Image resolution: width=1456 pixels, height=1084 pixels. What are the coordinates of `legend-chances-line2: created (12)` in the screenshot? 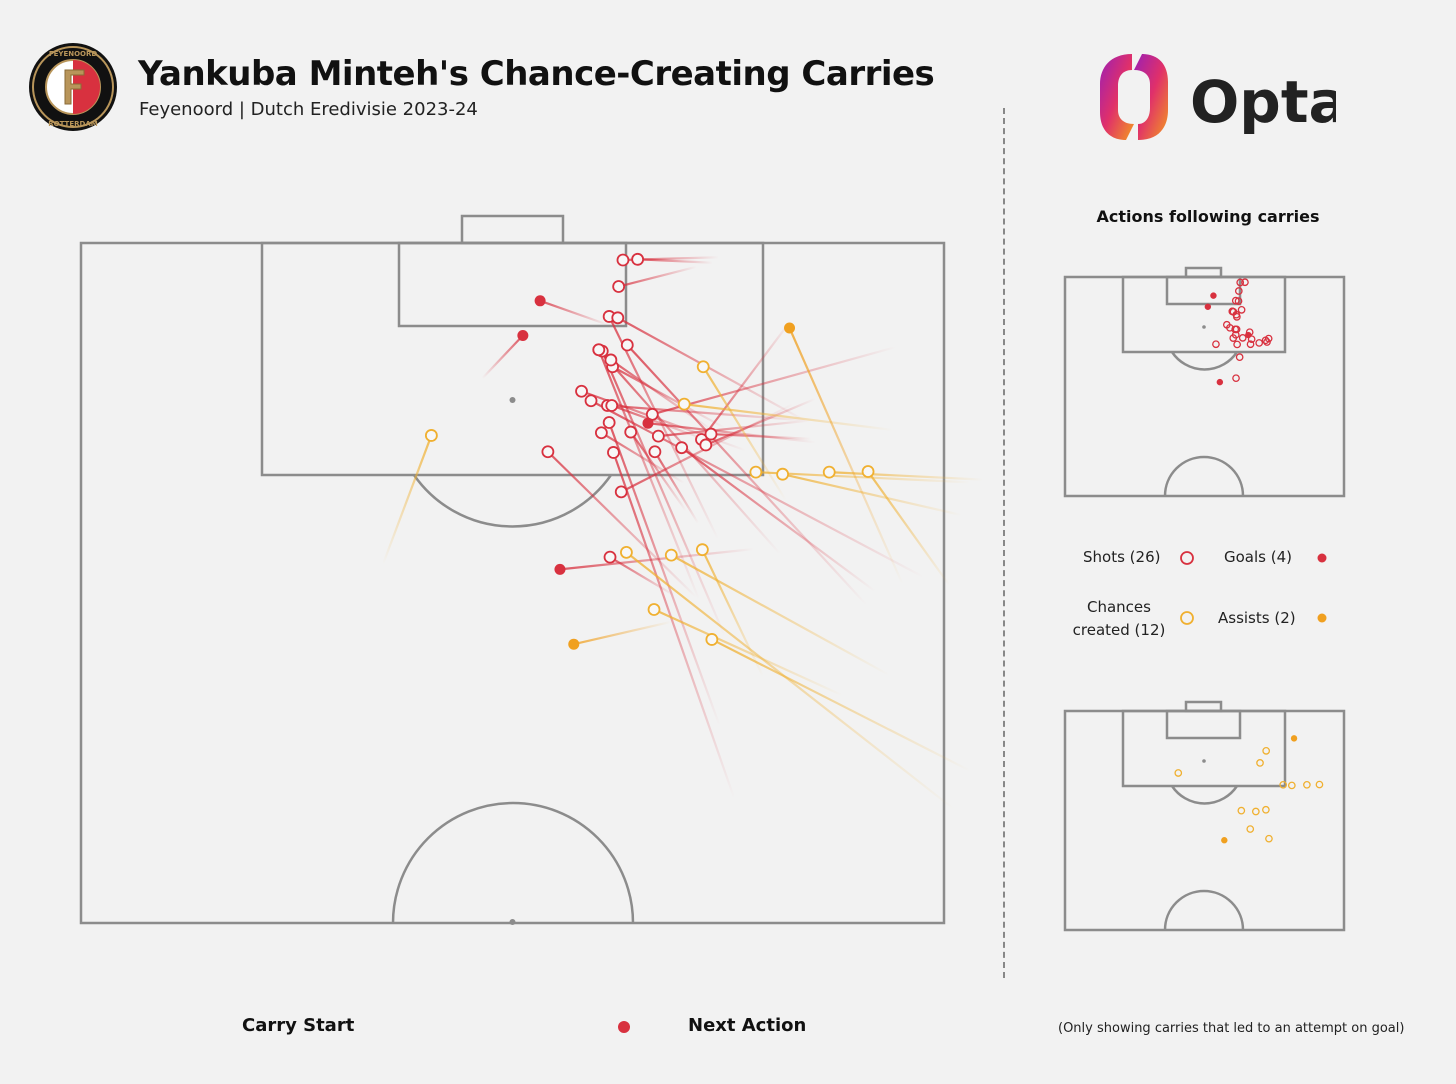 It's located at (1119, 630).